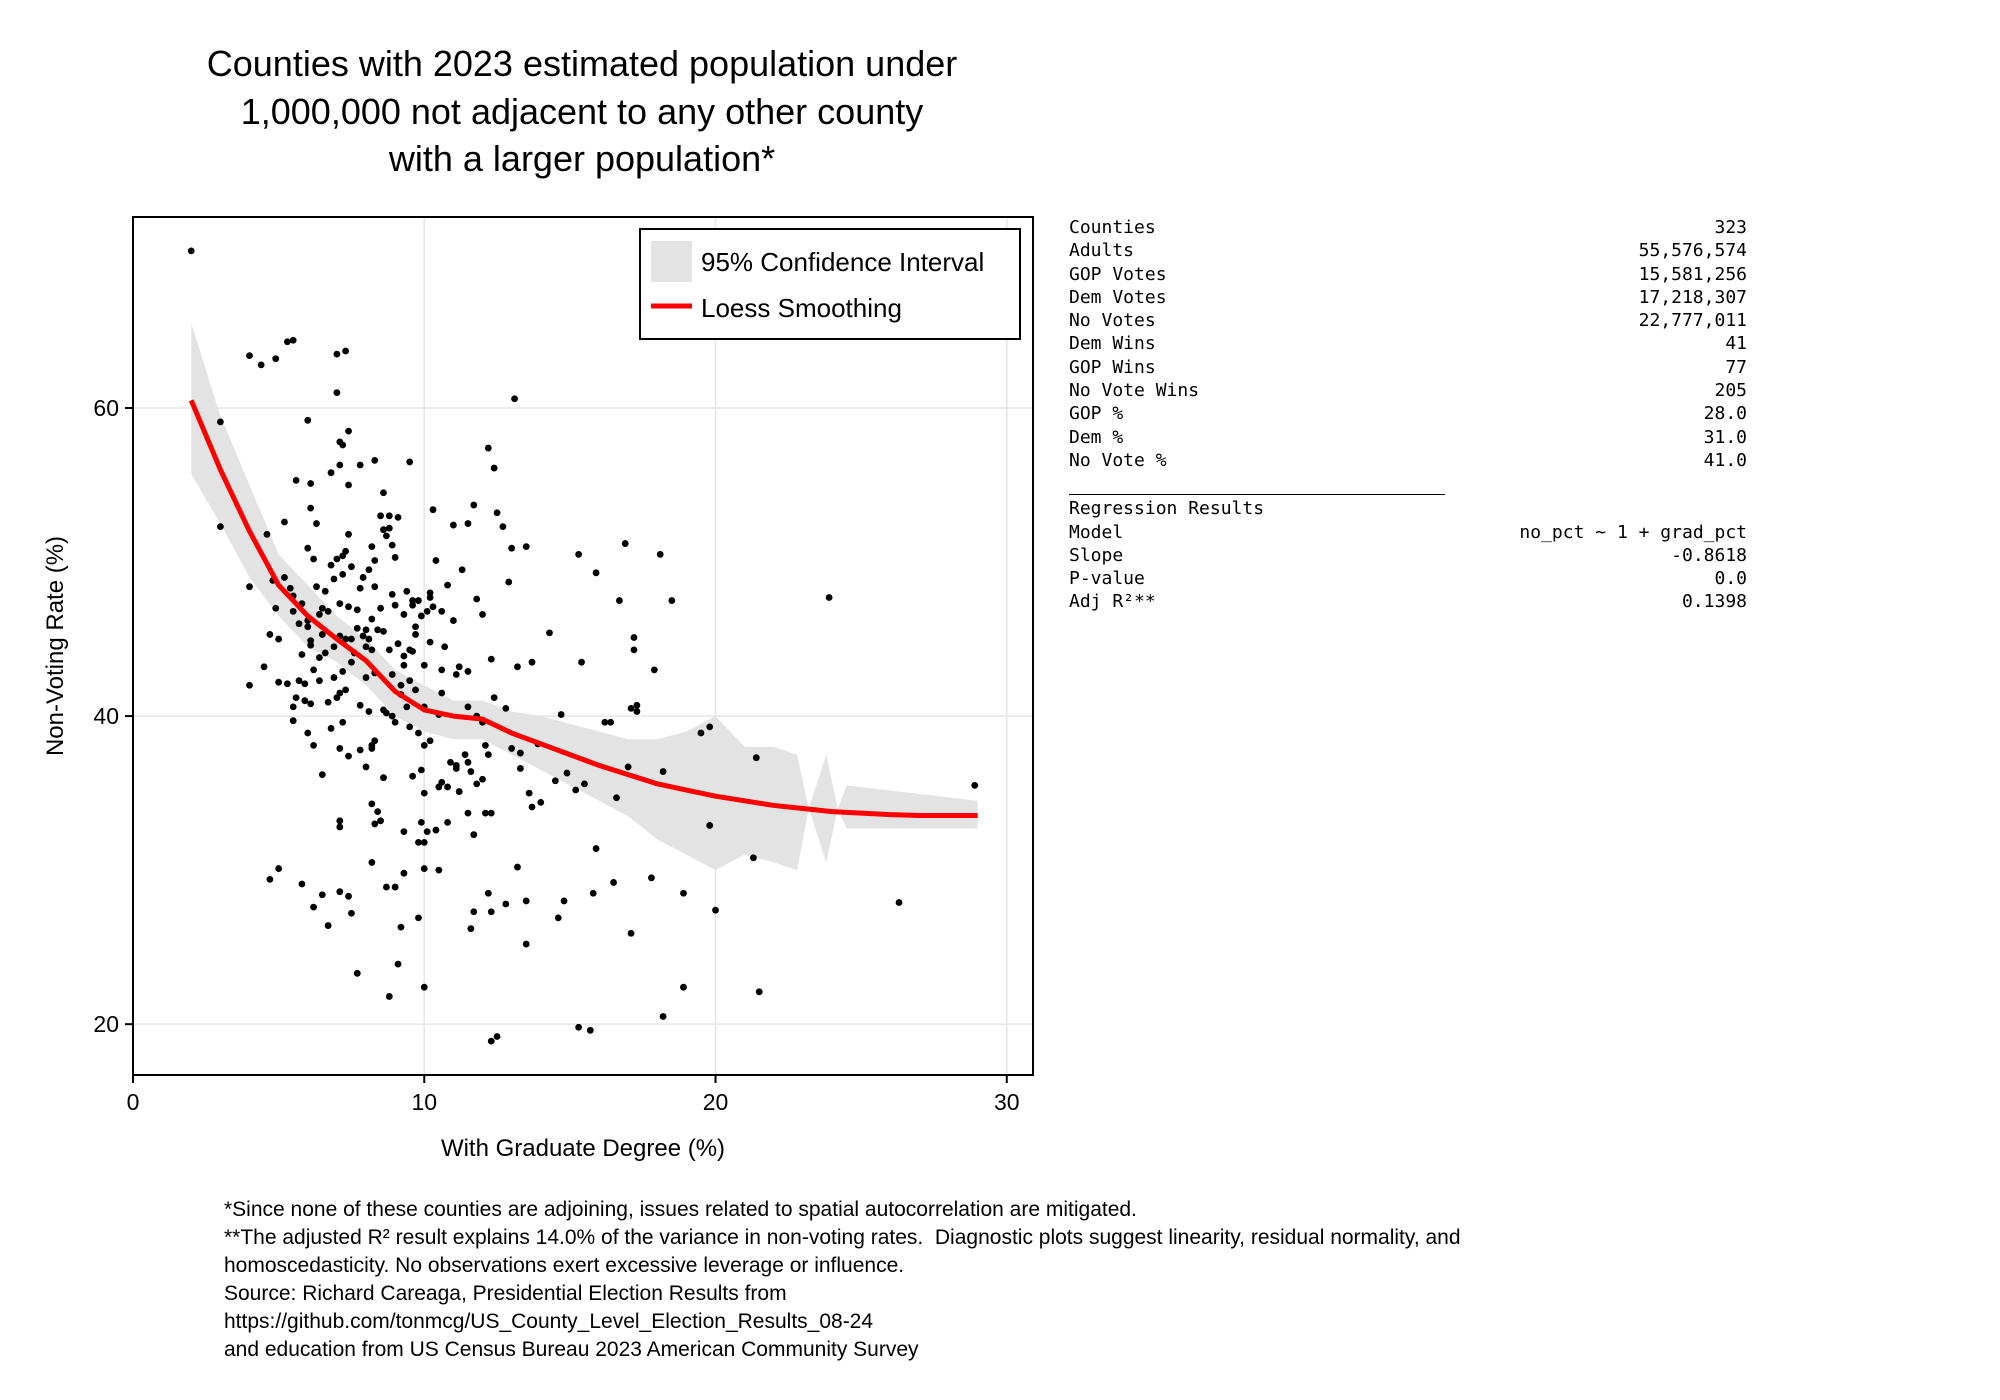  Describe the element at coordinates (1096, 414) in the screenshot. I see `stats-label: GOP %` at that location.